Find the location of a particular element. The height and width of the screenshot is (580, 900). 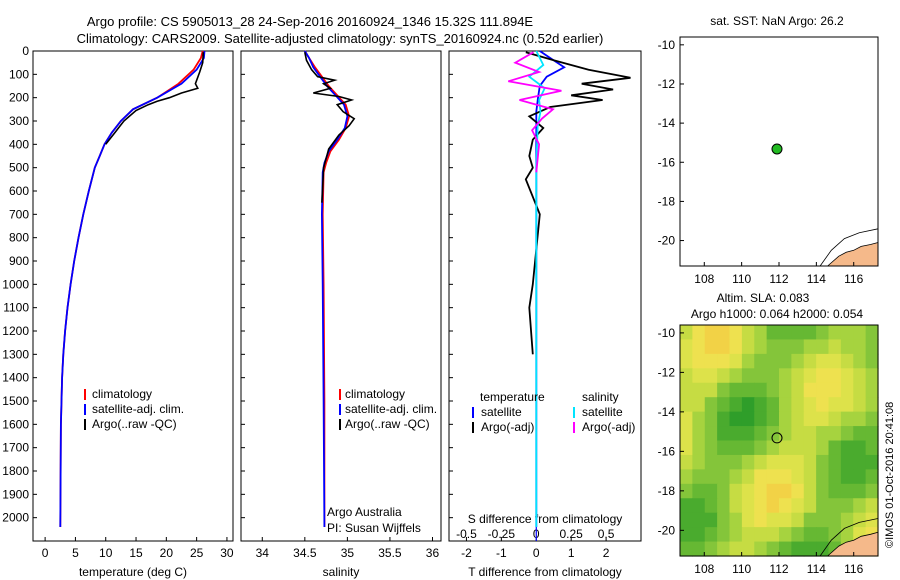

legend-entry: Argo(-adj) is located at coordinates (608, 427).